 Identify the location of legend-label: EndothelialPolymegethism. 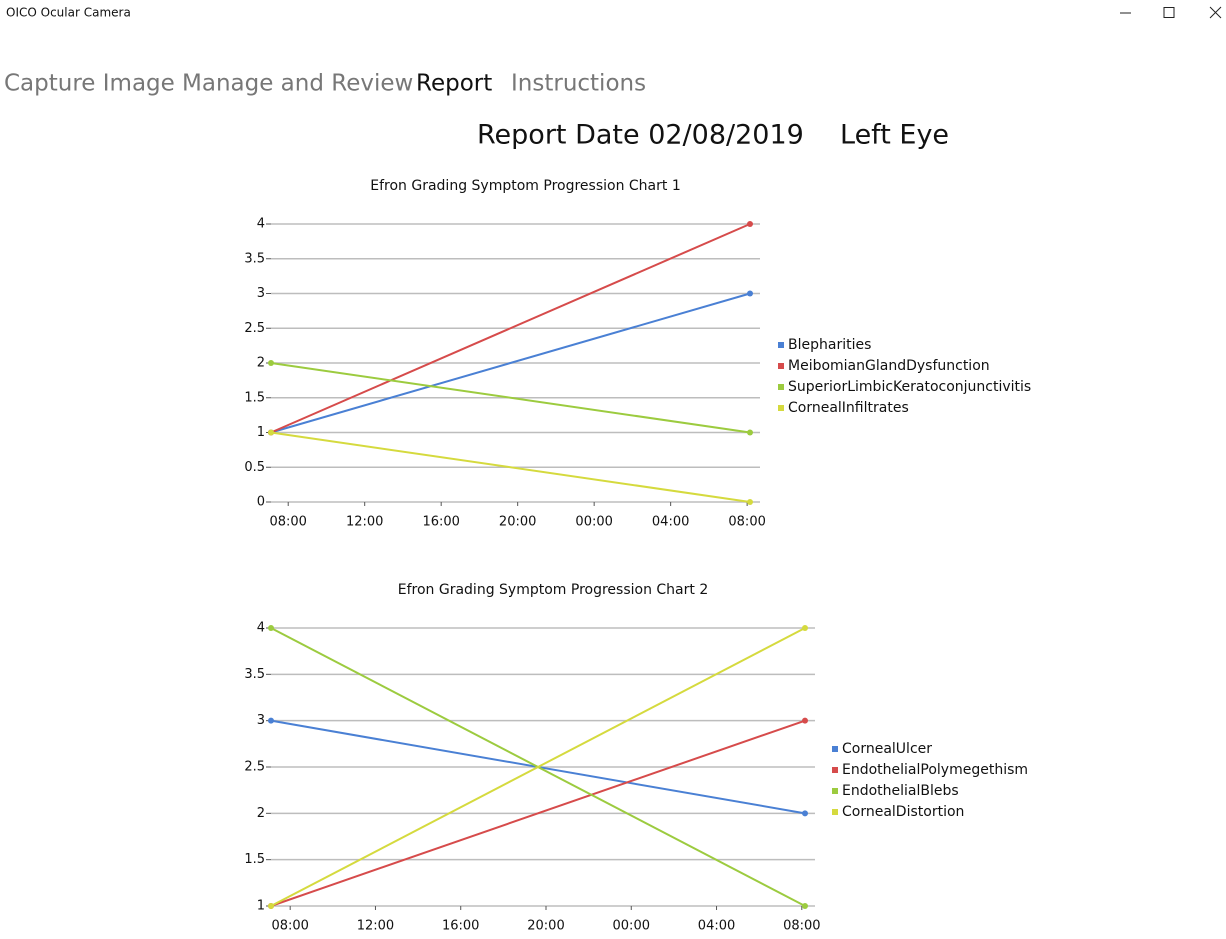
(935, 770).